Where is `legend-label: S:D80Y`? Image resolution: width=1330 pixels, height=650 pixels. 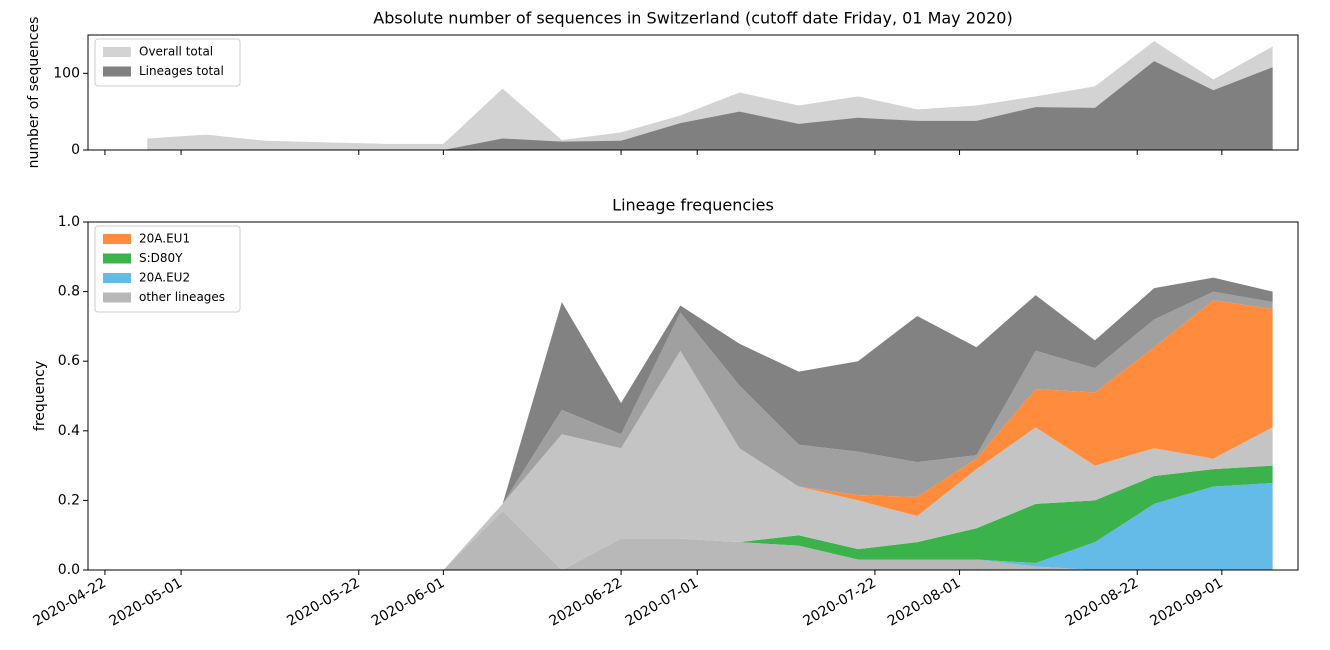
legend-label: S:D80Y is located at coordinates (161, 258).